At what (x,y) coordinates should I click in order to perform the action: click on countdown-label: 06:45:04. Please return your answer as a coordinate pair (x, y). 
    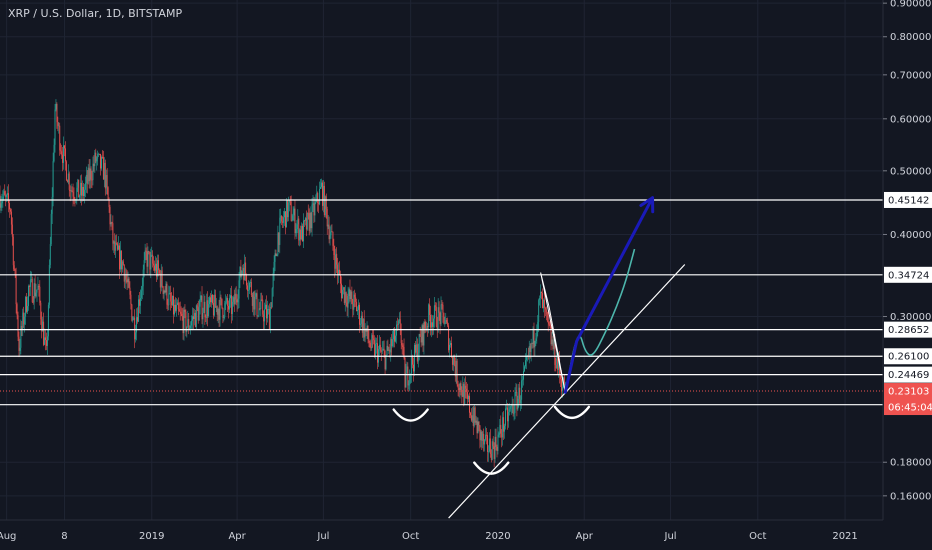
    Looking at the image, I should click on (910, 408).